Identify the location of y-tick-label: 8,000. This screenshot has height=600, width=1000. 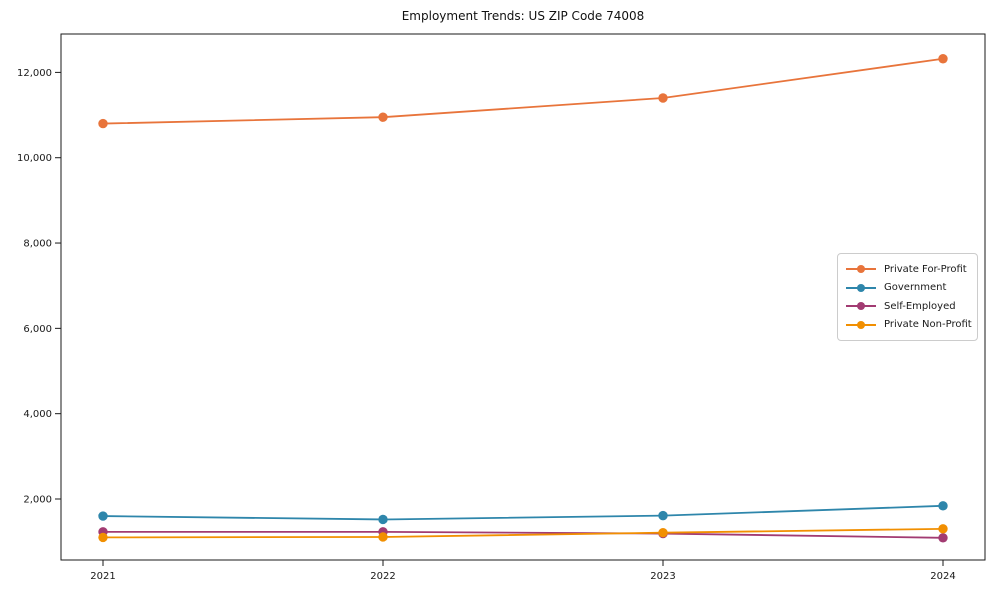
(37, 244).